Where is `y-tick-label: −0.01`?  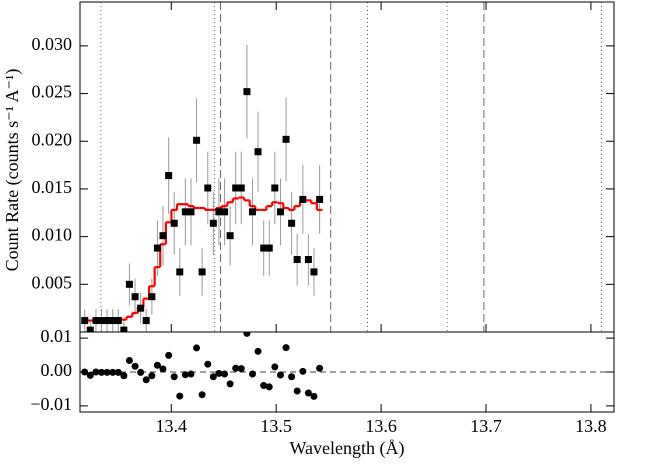
y-tick-label: −0.01 is located at coordinates (51, 404).